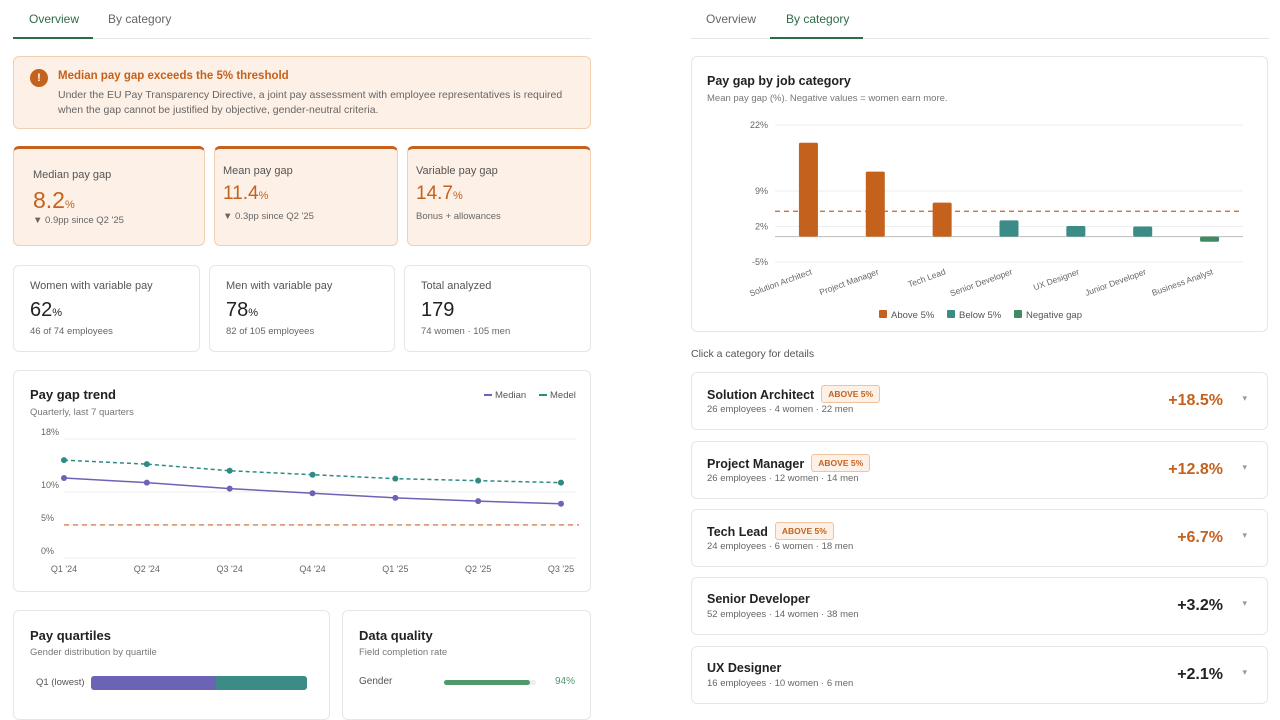 The height and width of the screenshot is (720, 1280). What do you see at coordinates (760, 262) in the screenshot?
I see `y-tick-label: -5%` at bounding box center [760, 262].